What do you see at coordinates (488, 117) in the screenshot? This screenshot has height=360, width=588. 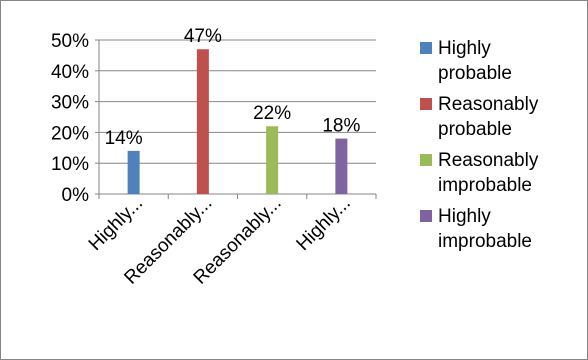 I see `legend-label: Reasonably probable` at bounding box center [488, 117].